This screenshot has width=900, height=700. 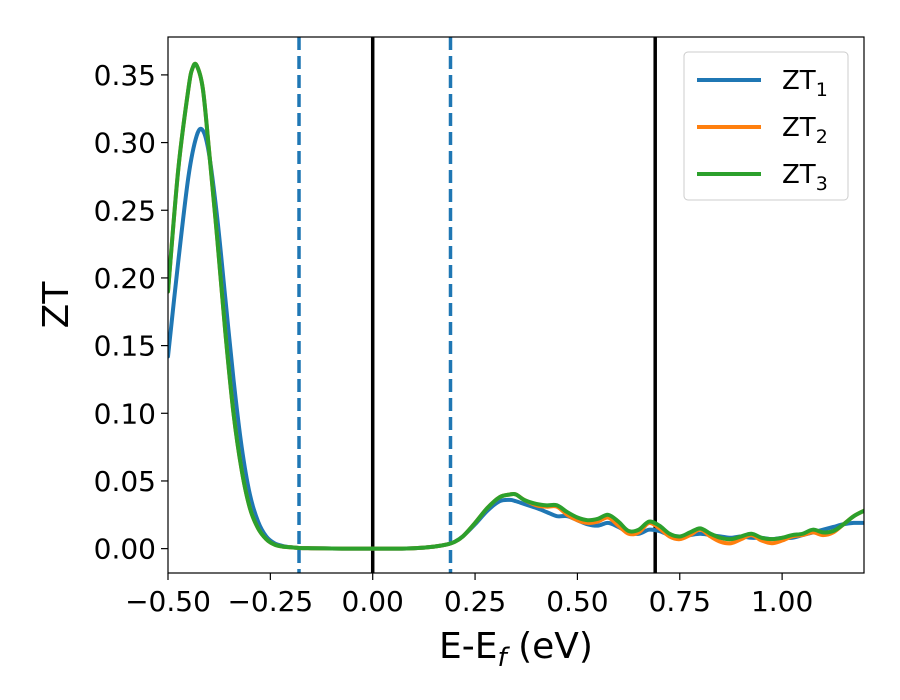 What do you see at coordinates (822, 137) in the screenshot?
I see `legend-label-subscript: 2` at bounding box center [822, 137].